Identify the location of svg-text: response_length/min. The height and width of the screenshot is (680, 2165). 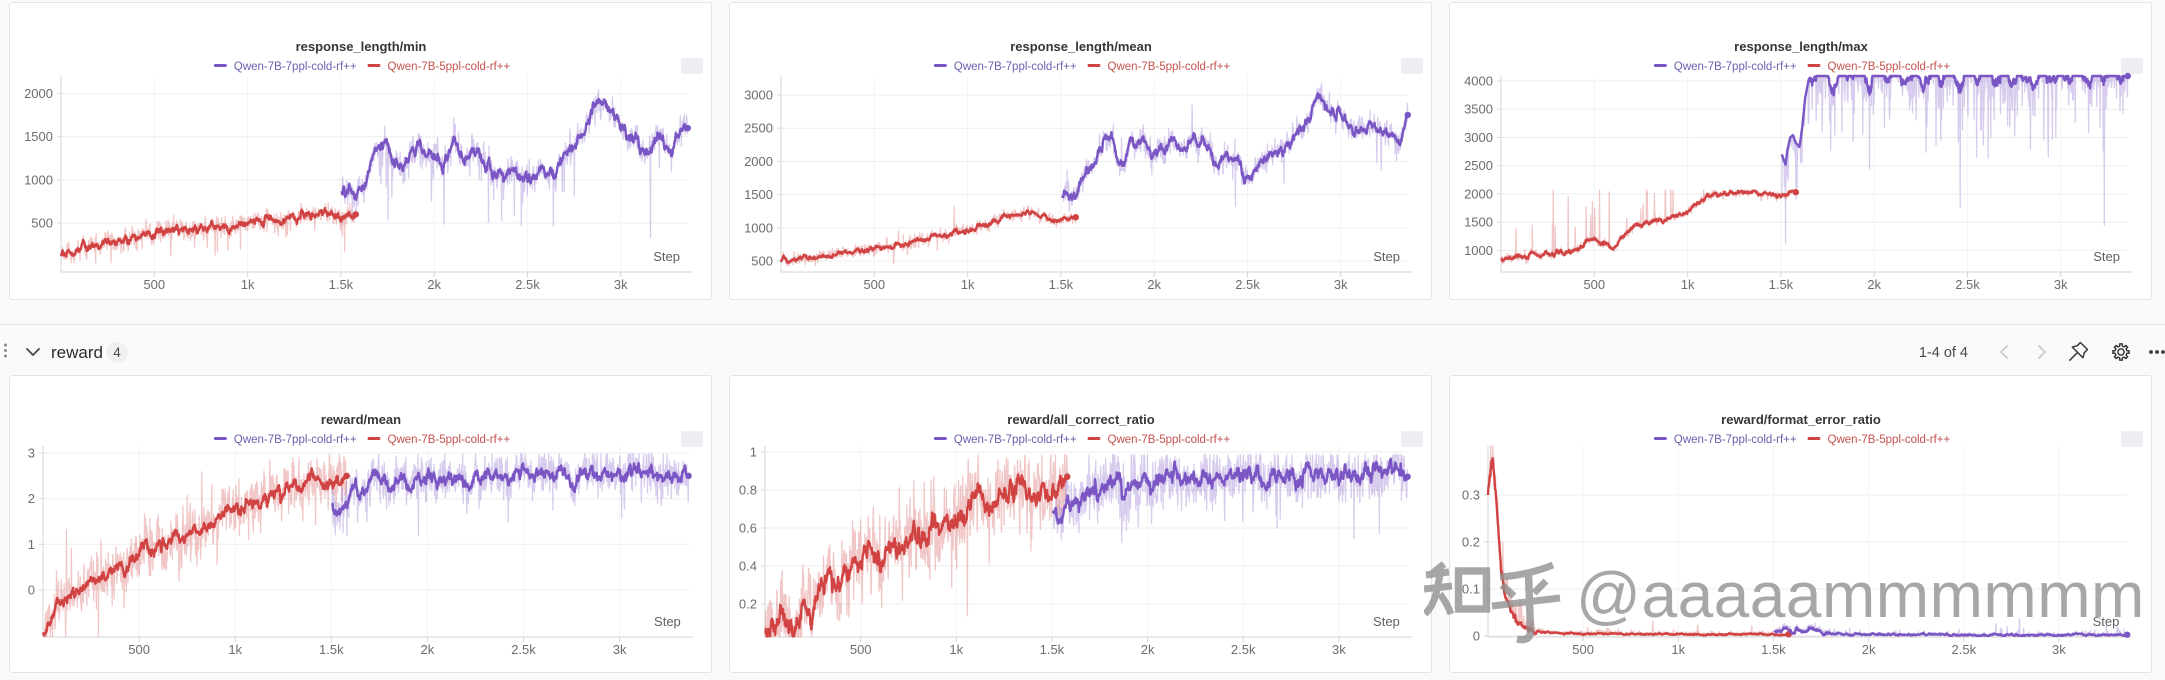
(361, 46).